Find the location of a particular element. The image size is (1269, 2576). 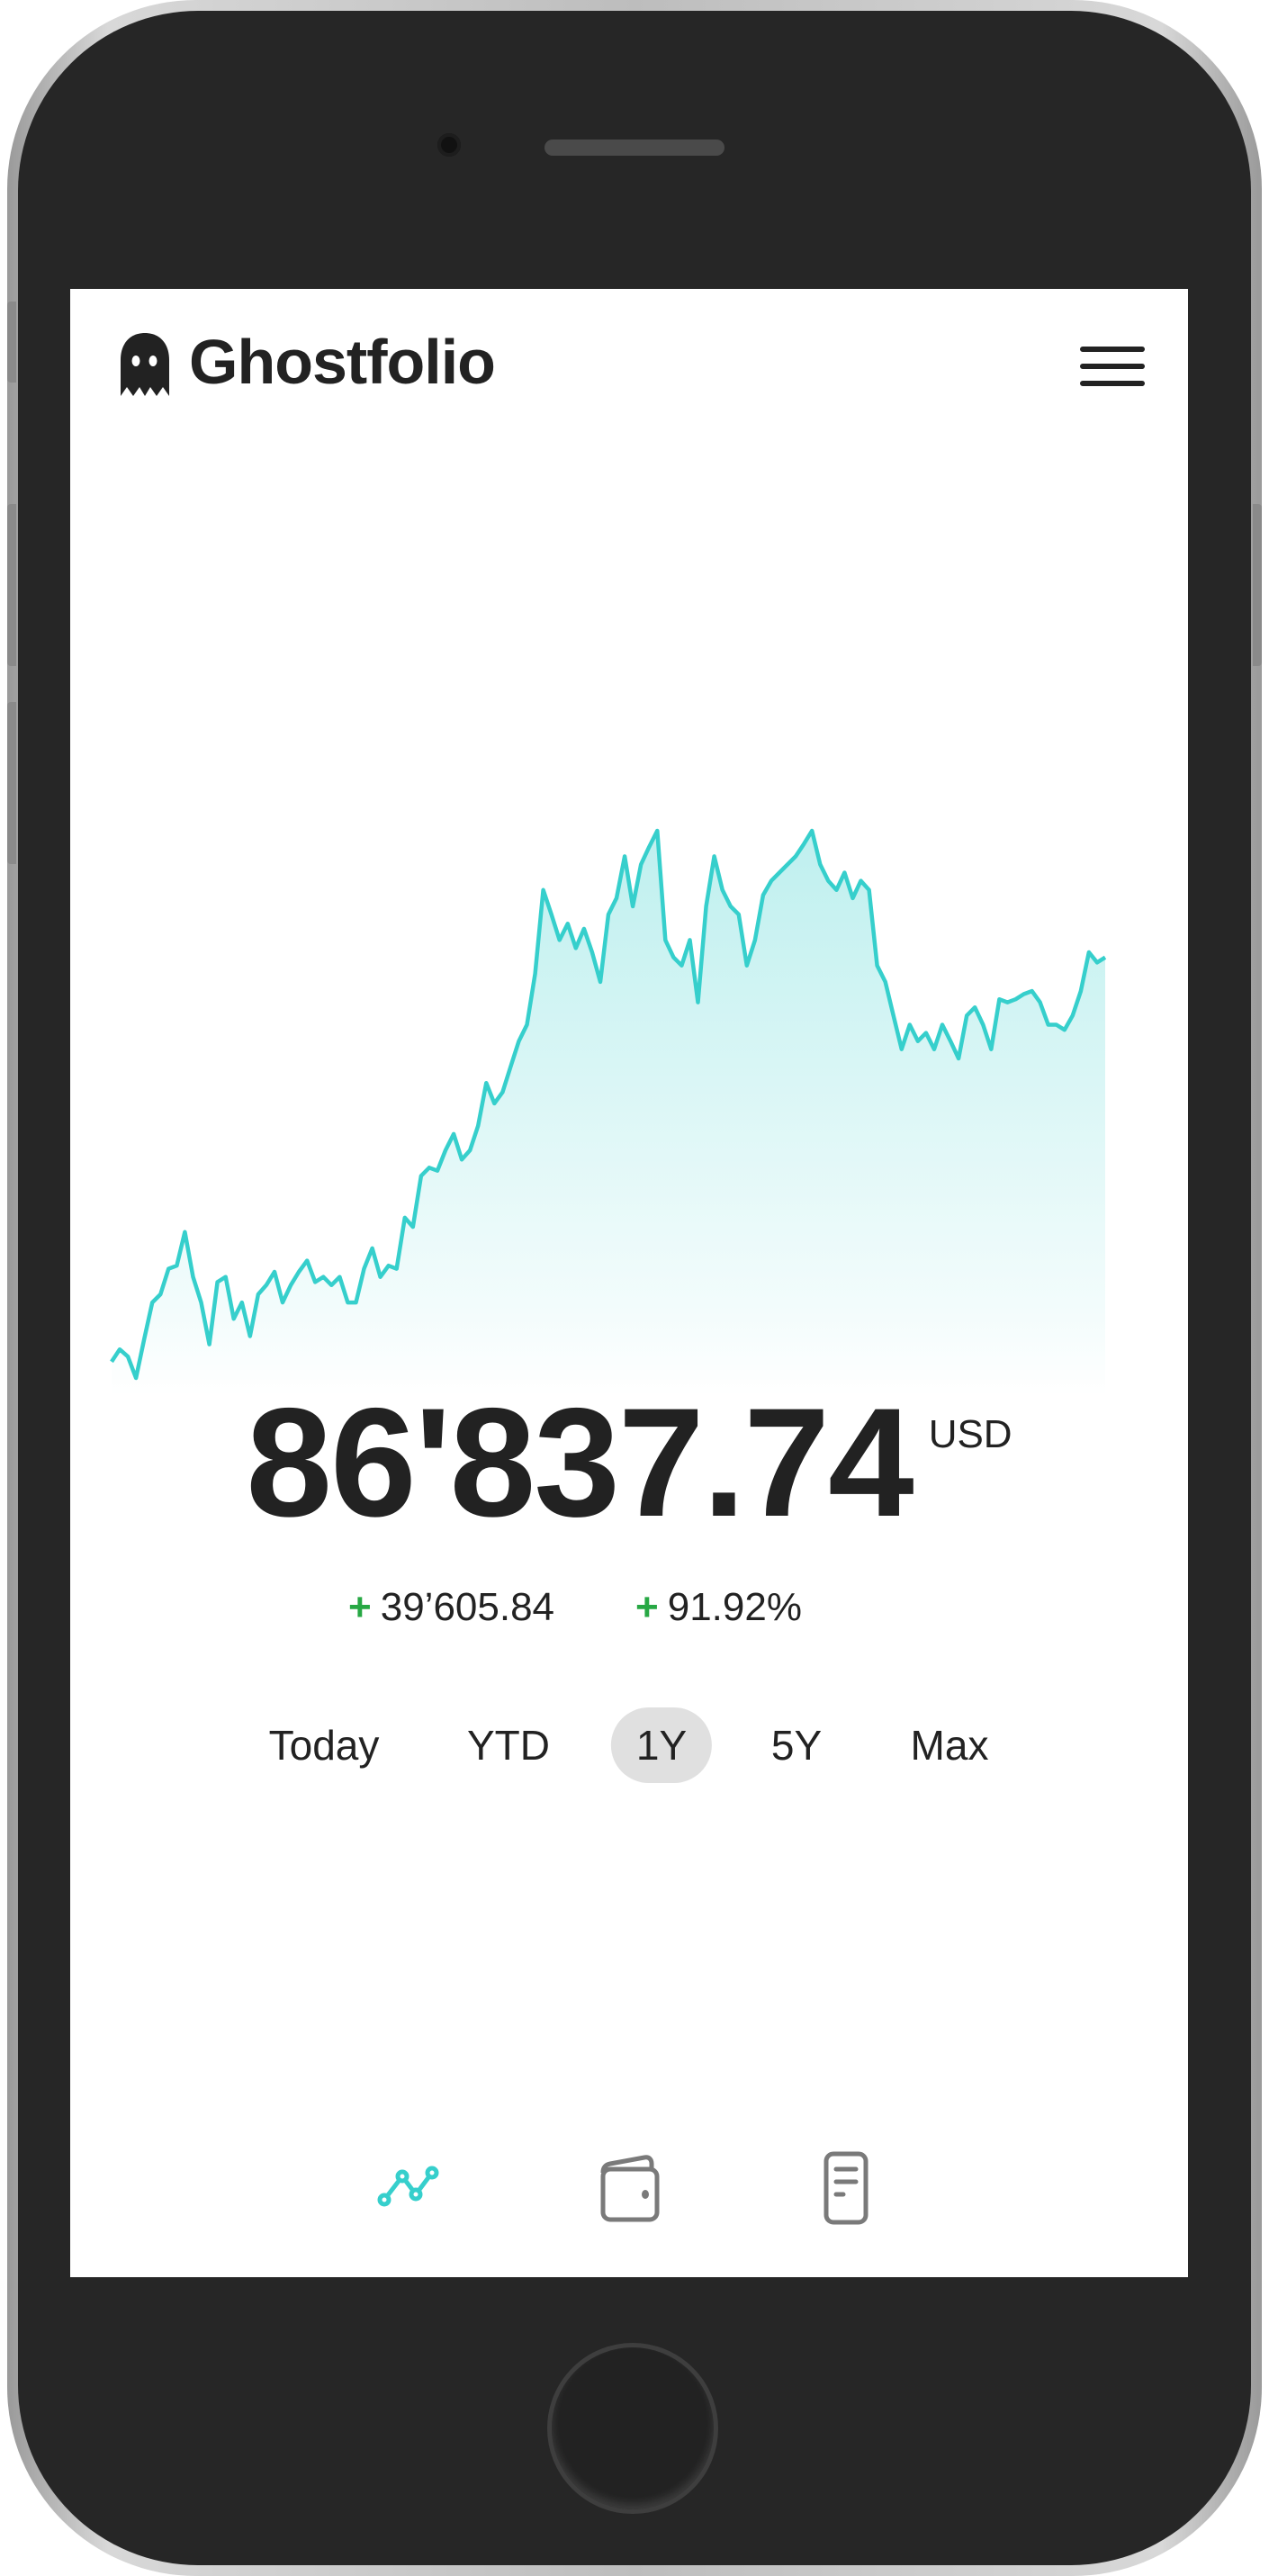

app-title: Ghostfolio is located at coordinates (343, 362).